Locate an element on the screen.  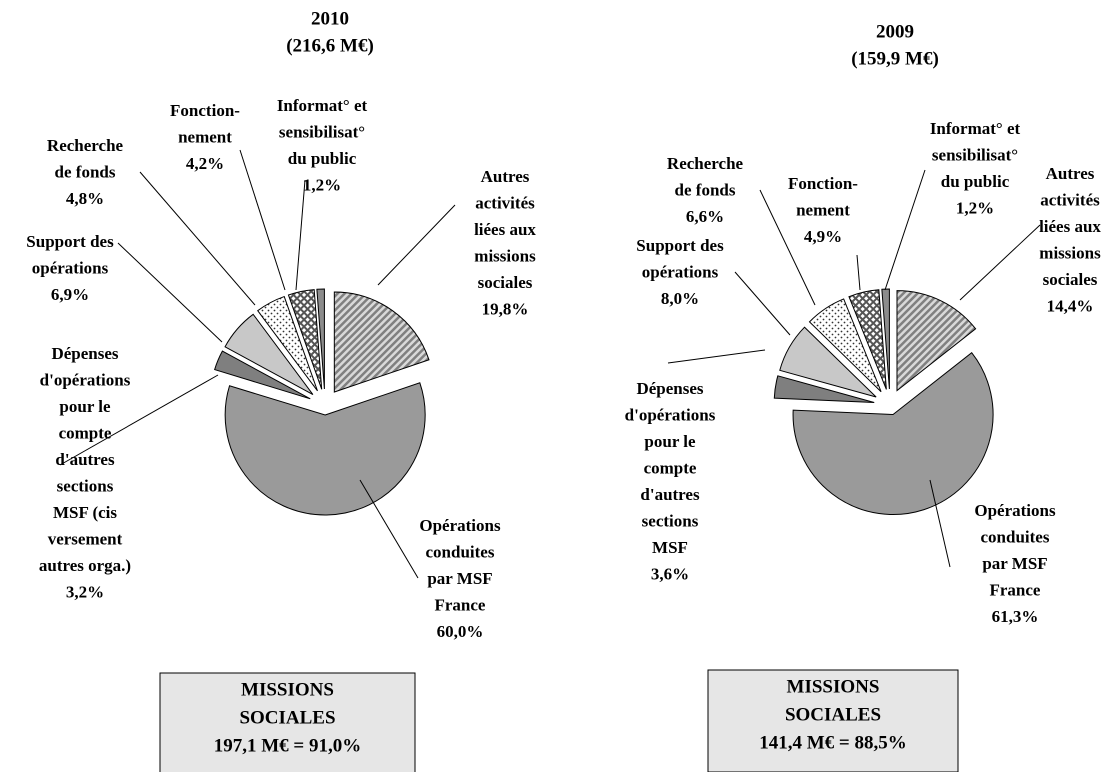
value-label: 14,4% is located at coordinates (1070, 305).